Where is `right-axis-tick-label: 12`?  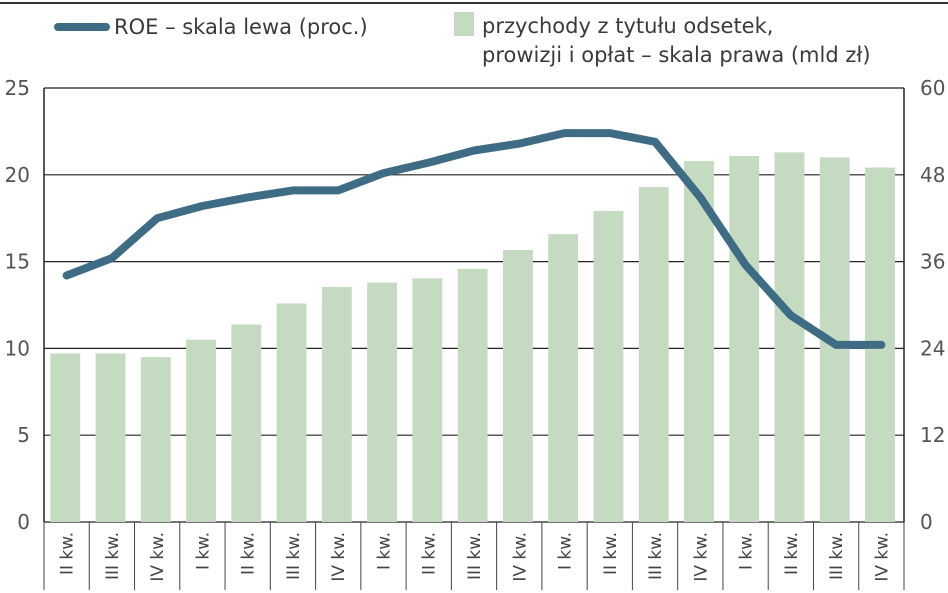 right-axis-tick-label: 12 is located at coordinates (932, 435).